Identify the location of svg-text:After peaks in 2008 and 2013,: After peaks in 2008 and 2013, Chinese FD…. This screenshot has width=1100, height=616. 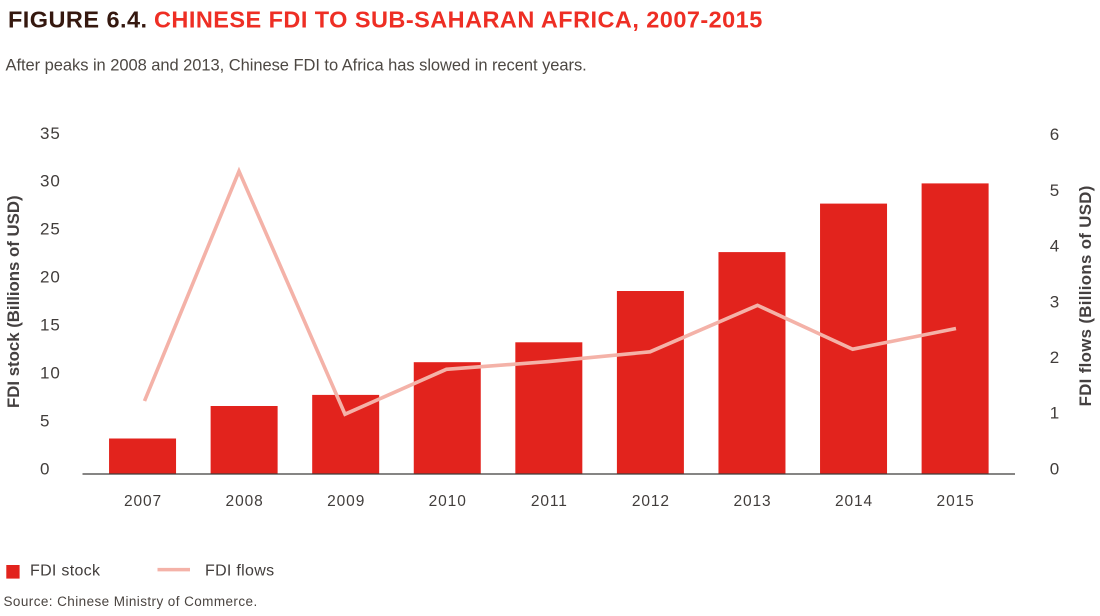
(296, 65).